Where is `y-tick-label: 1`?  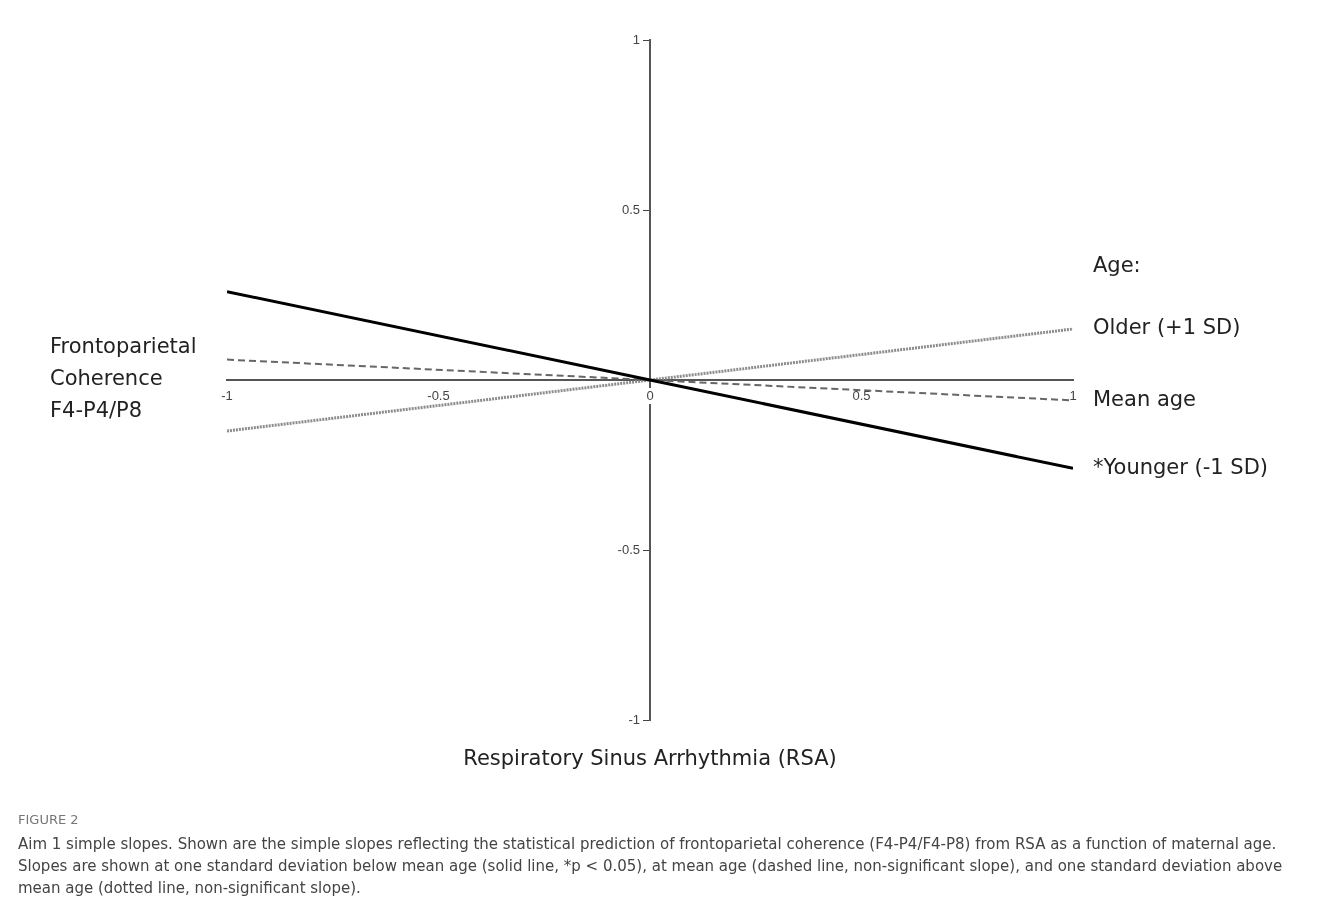
y-tick-label: 1 is located at coordinates (636, 39).